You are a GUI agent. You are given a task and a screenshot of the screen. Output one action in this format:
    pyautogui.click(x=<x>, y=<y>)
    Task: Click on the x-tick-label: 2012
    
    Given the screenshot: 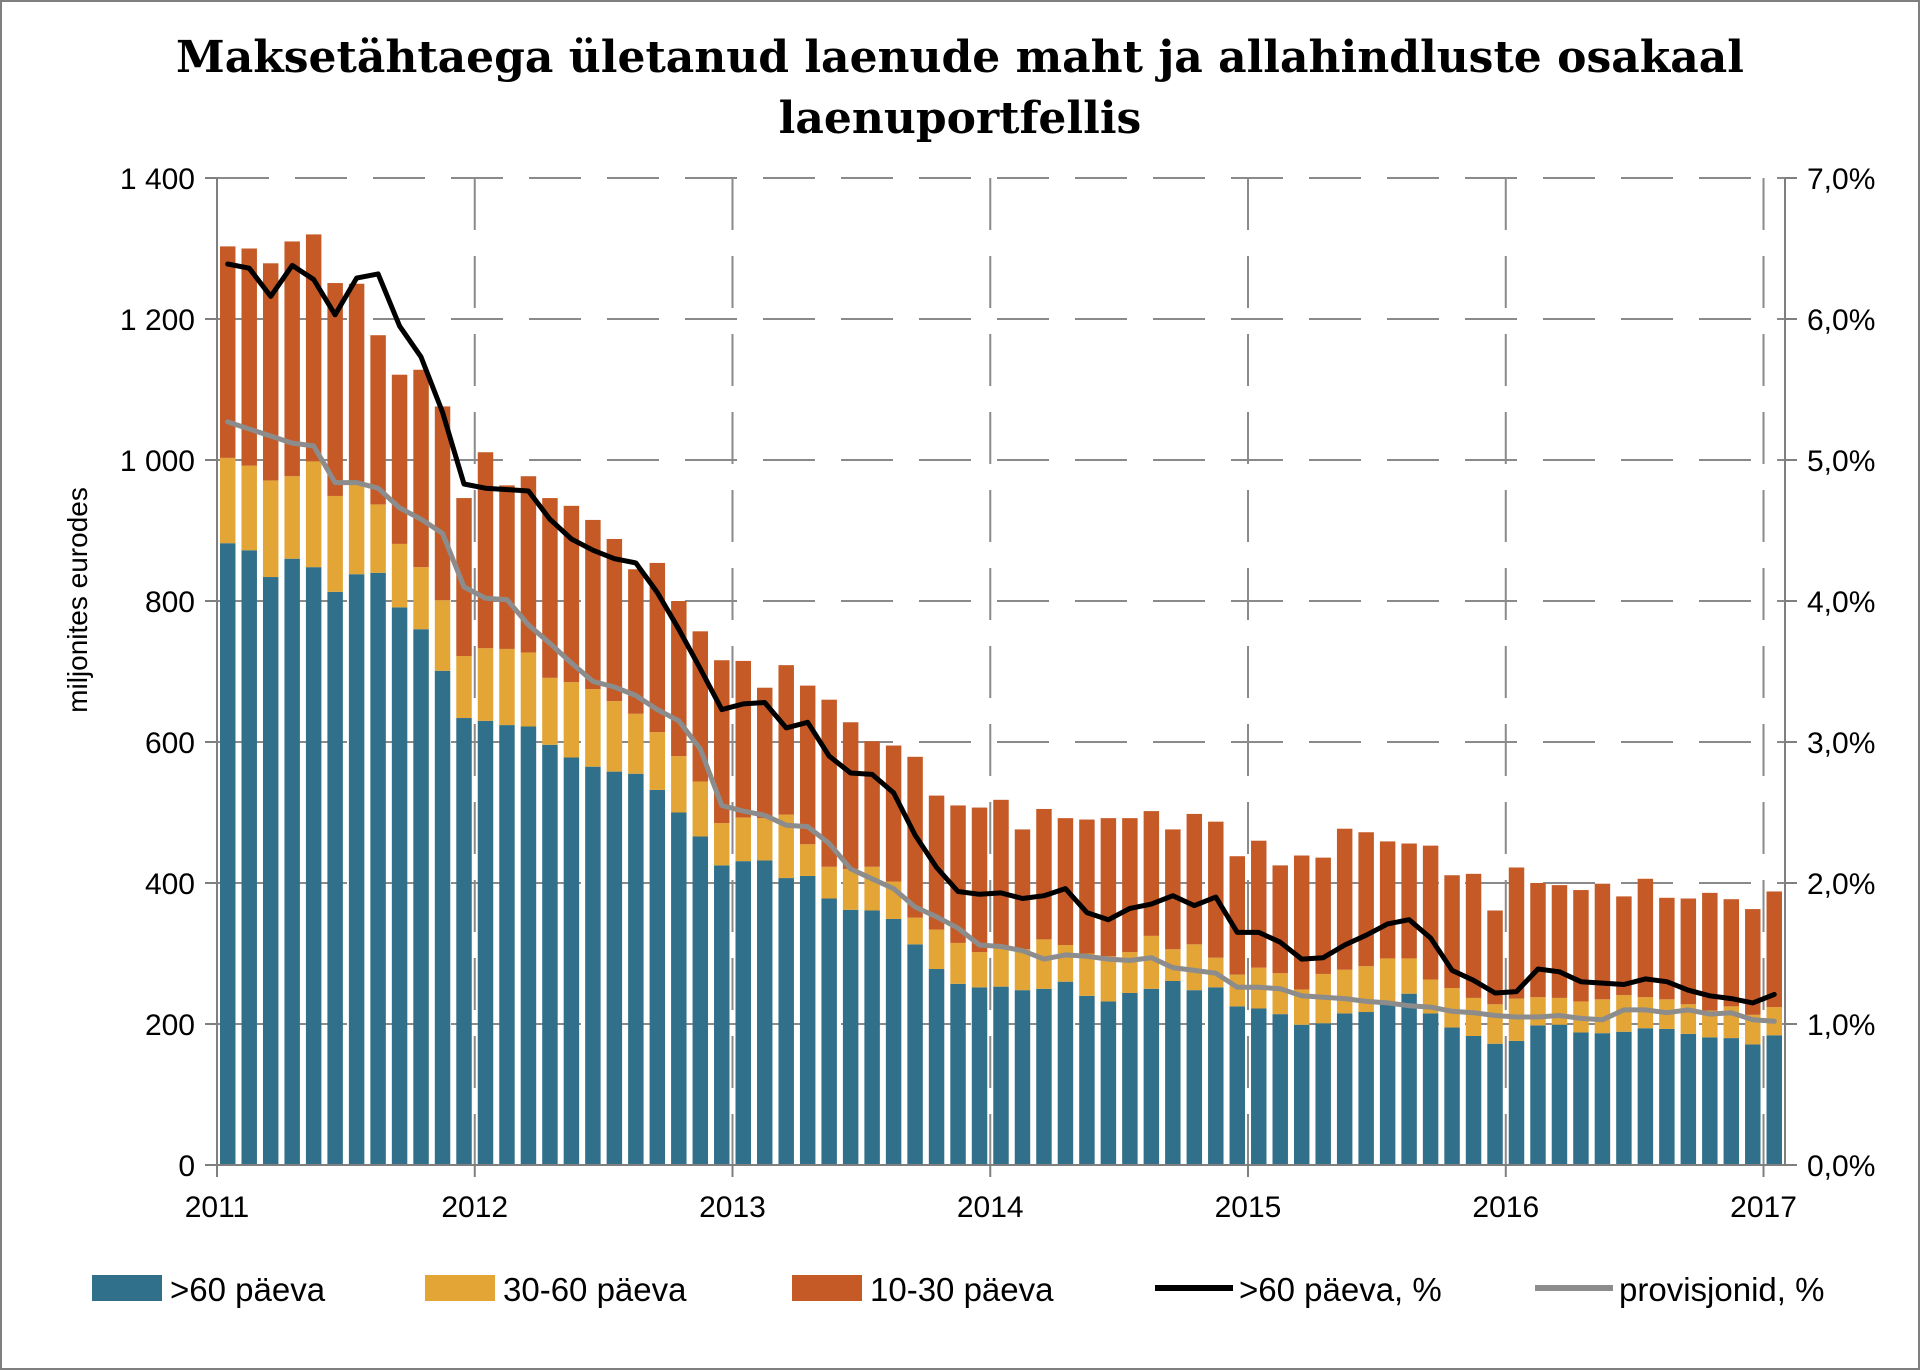 What is the action you would take?
    pyautogui.click(x=474, y=1207)
    